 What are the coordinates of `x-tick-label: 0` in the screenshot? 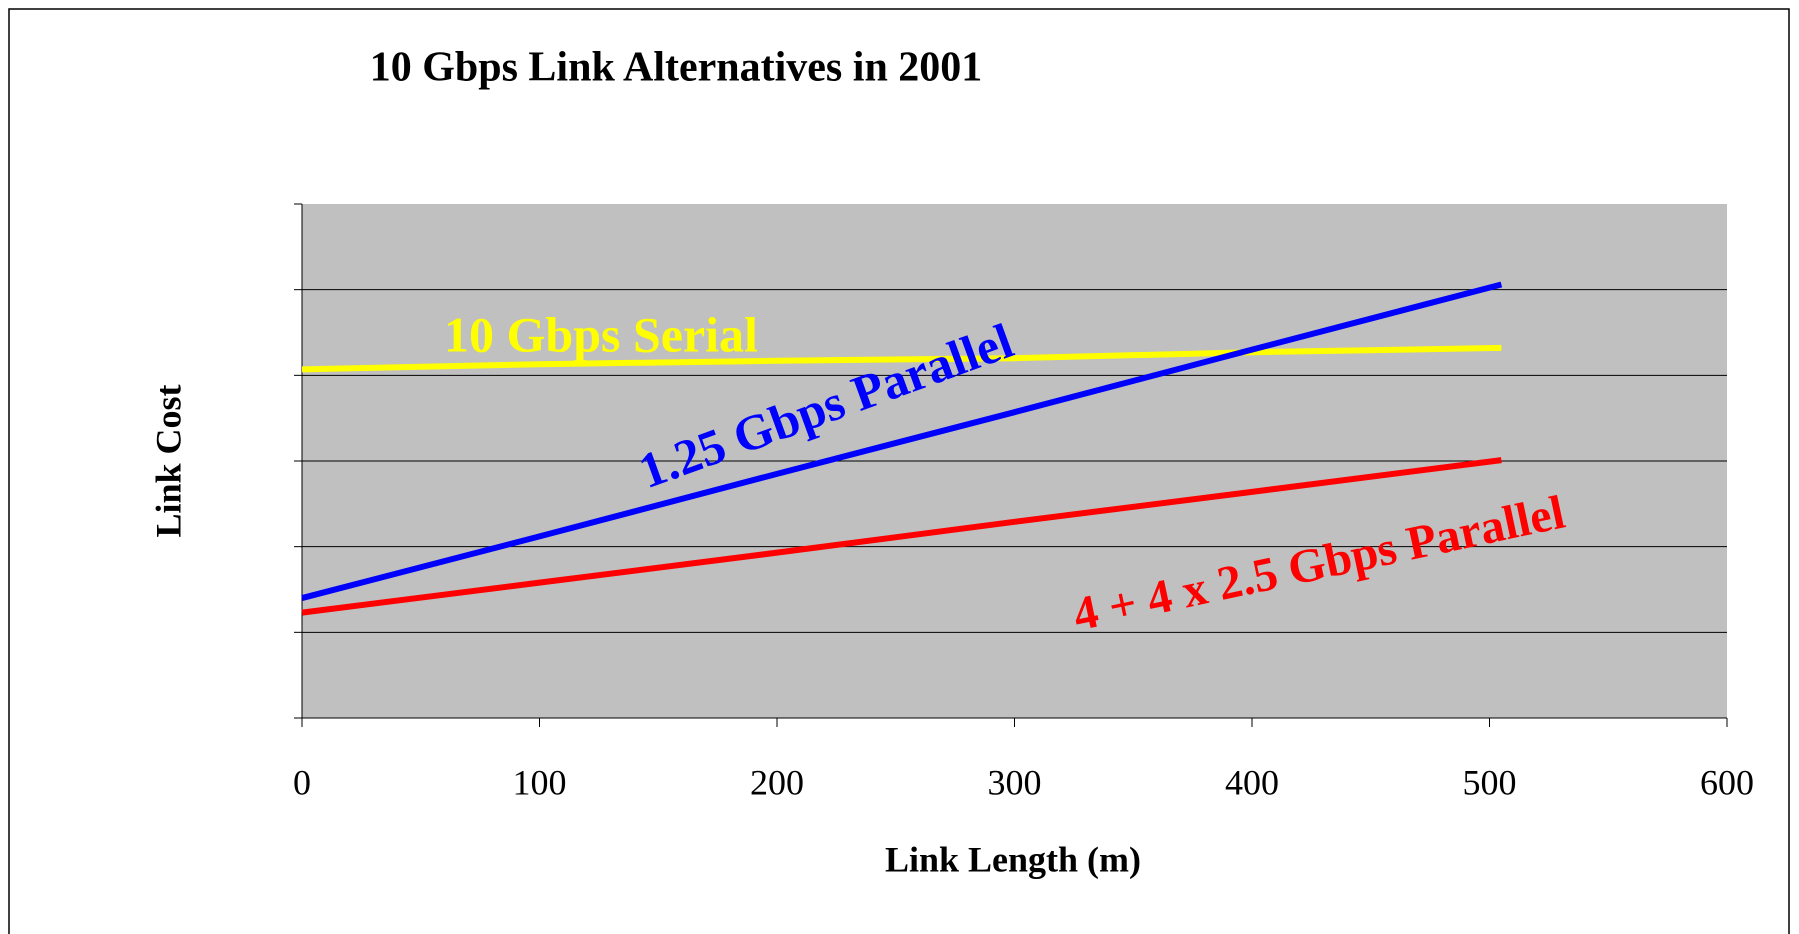 It's located at (302, 782).